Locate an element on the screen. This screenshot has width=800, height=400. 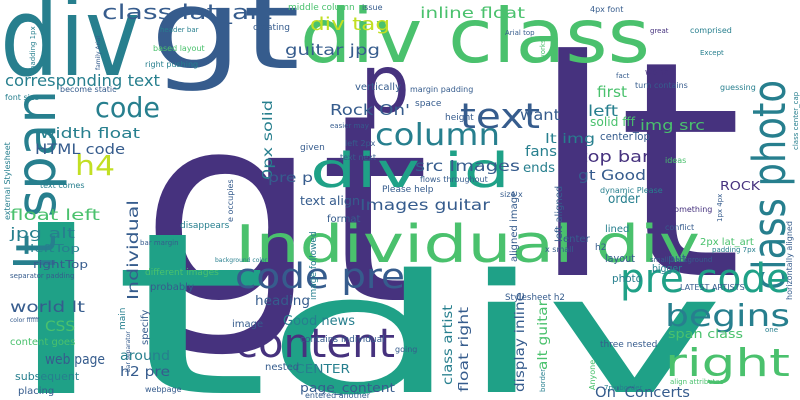
word: inline float is located at coordinates (472, 13).